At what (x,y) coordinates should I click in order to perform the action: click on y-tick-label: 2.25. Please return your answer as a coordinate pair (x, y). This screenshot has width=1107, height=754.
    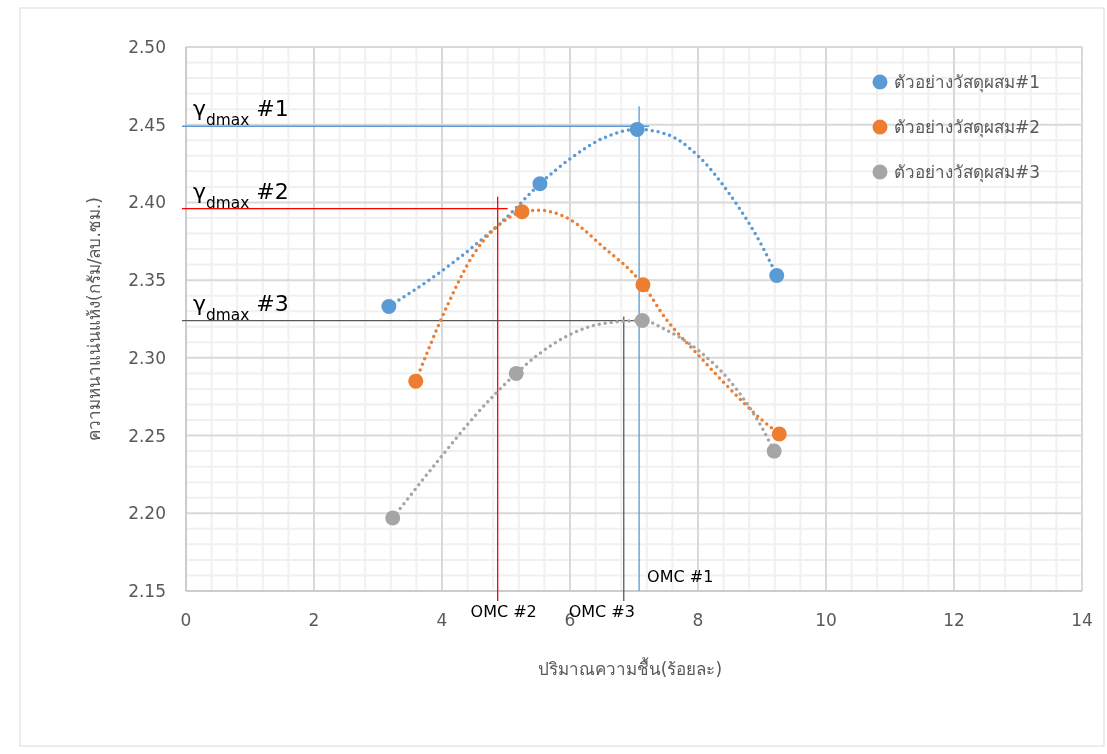
    Looking at the image, I should click on (147, 435).